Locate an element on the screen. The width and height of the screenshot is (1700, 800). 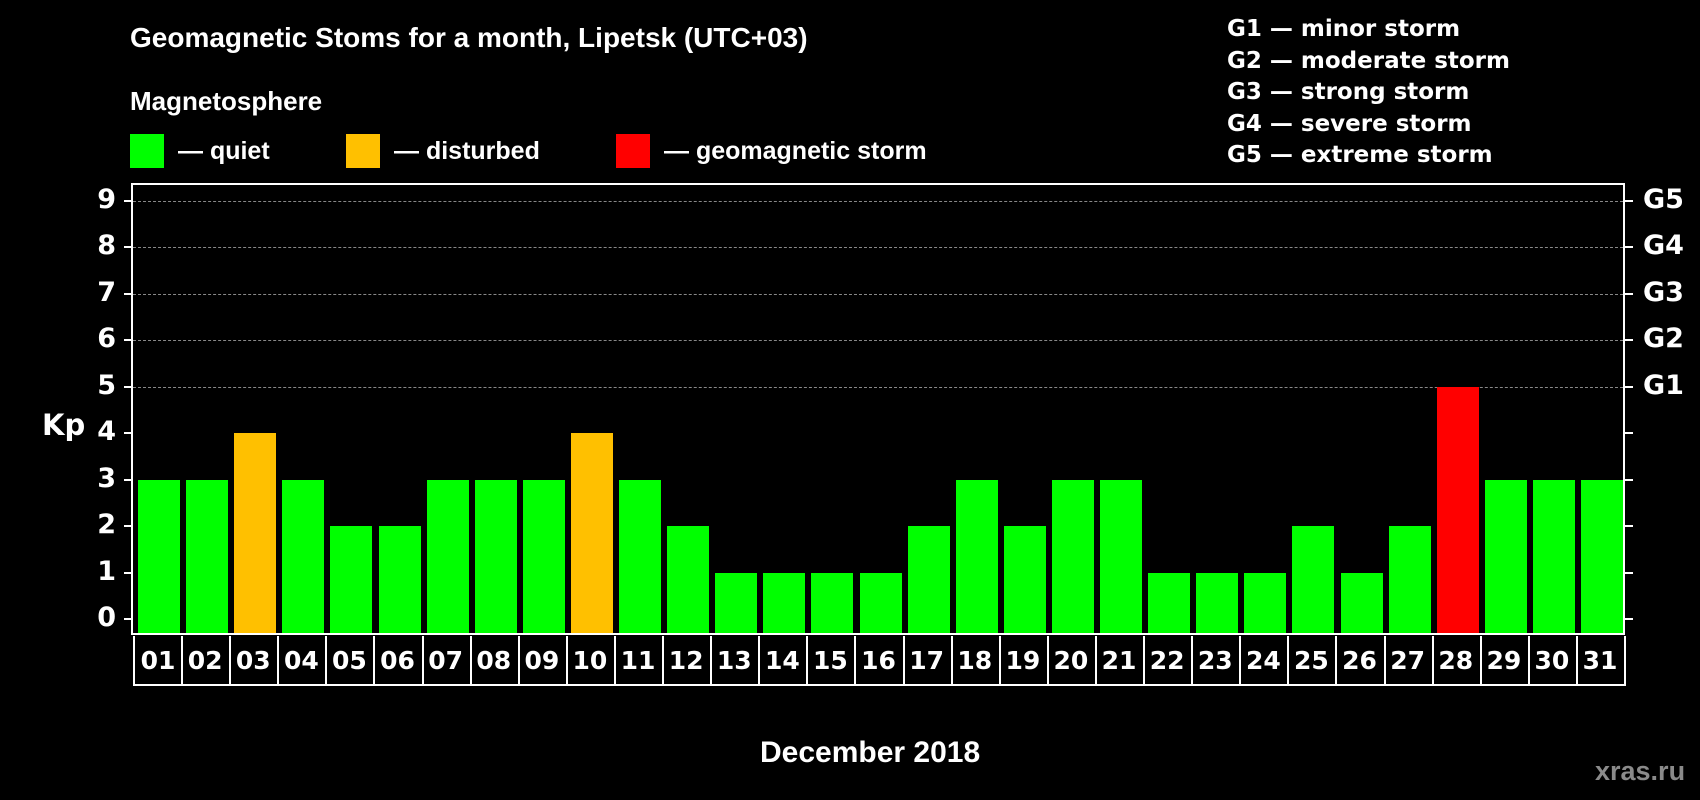
legend-quiet: — quiet is located at coordinates (200, 151).